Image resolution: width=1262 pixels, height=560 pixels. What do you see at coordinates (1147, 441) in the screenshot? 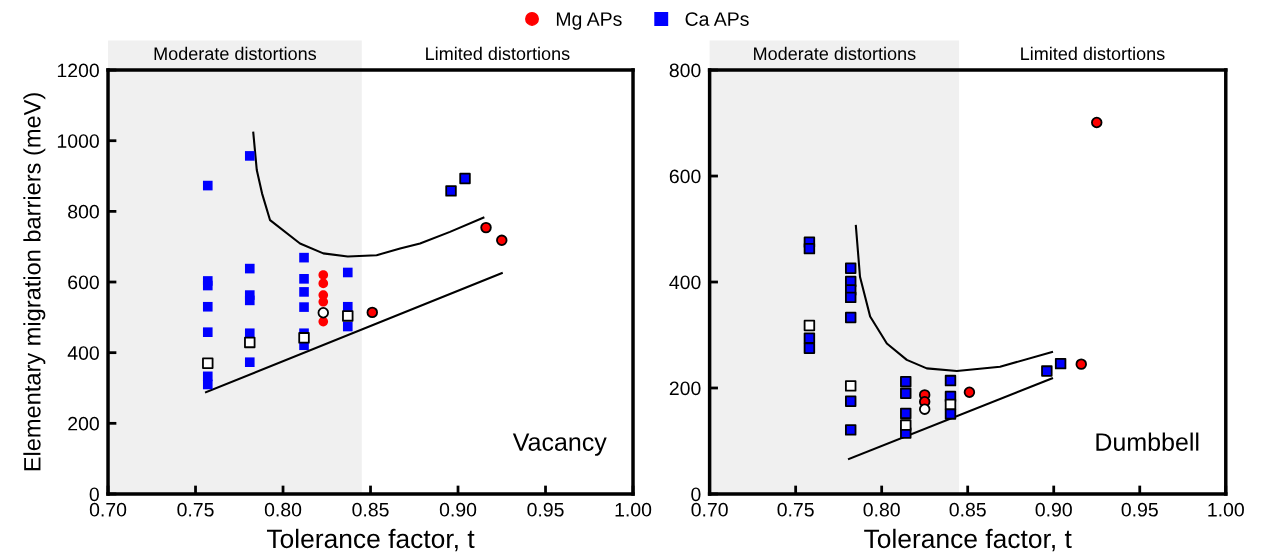
I see `annotation: Dumbbell` at bounding box center [1147, 441].